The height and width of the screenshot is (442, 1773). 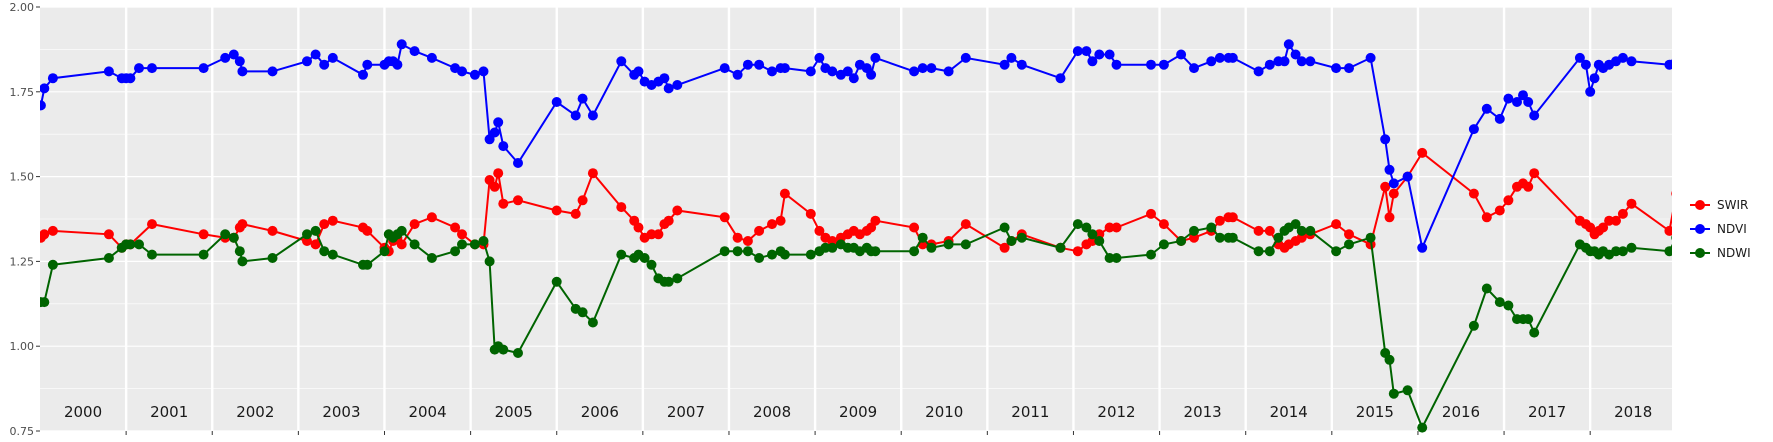 I want to click on year-label: 2005, so click(x=514, y=412).